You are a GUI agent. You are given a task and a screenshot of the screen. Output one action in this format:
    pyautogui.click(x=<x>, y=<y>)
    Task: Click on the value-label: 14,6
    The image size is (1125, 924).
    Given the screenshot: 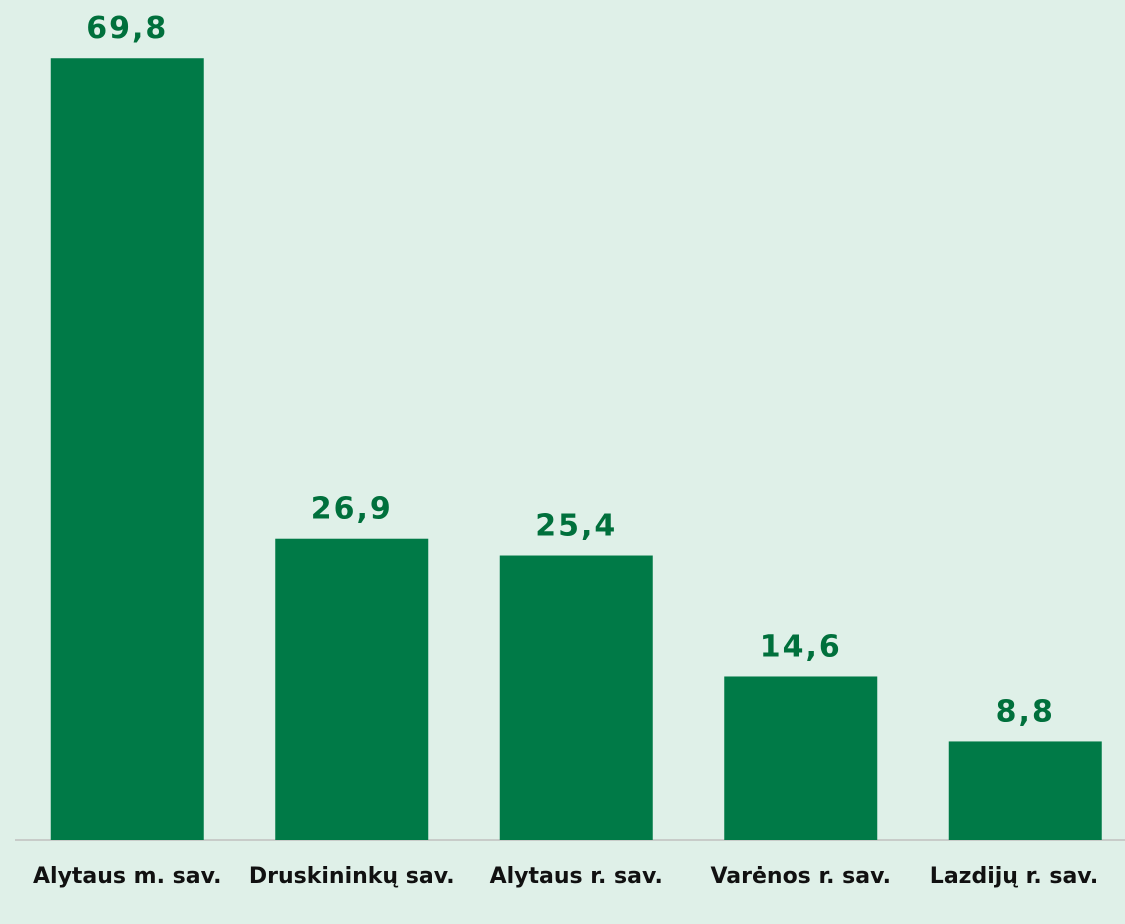 What is the action you would take?
    pyautogui.click(x=801, y=646)
    